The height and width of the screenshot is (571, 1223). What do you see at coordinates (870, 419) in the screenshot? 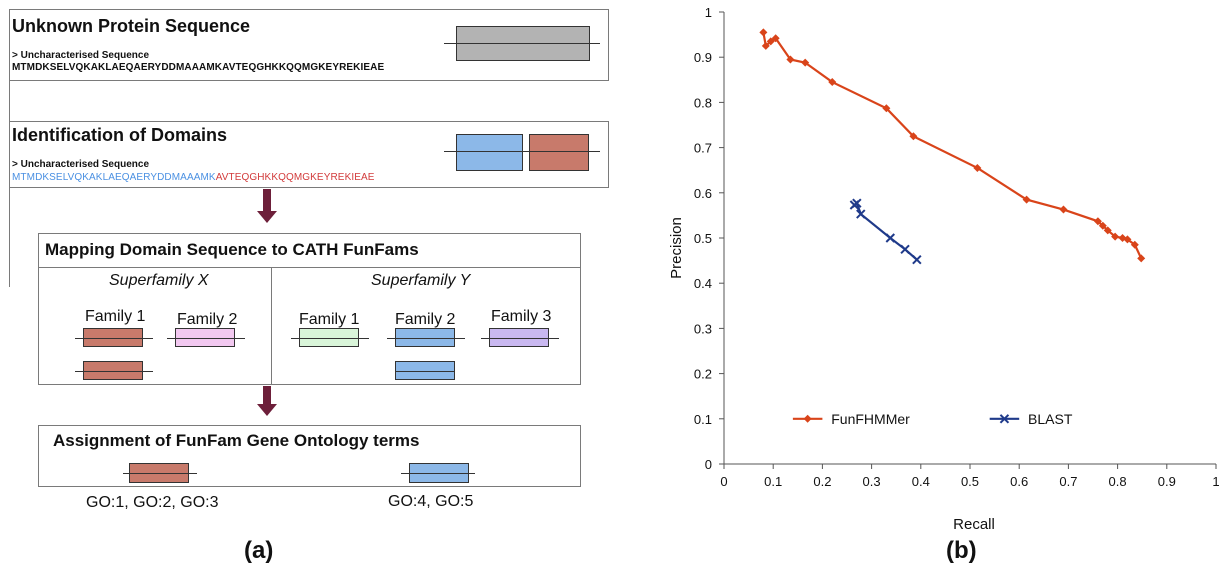
I see `legend-label-funfhmmer: FunFHMMer` at bounding box center [870, 419].